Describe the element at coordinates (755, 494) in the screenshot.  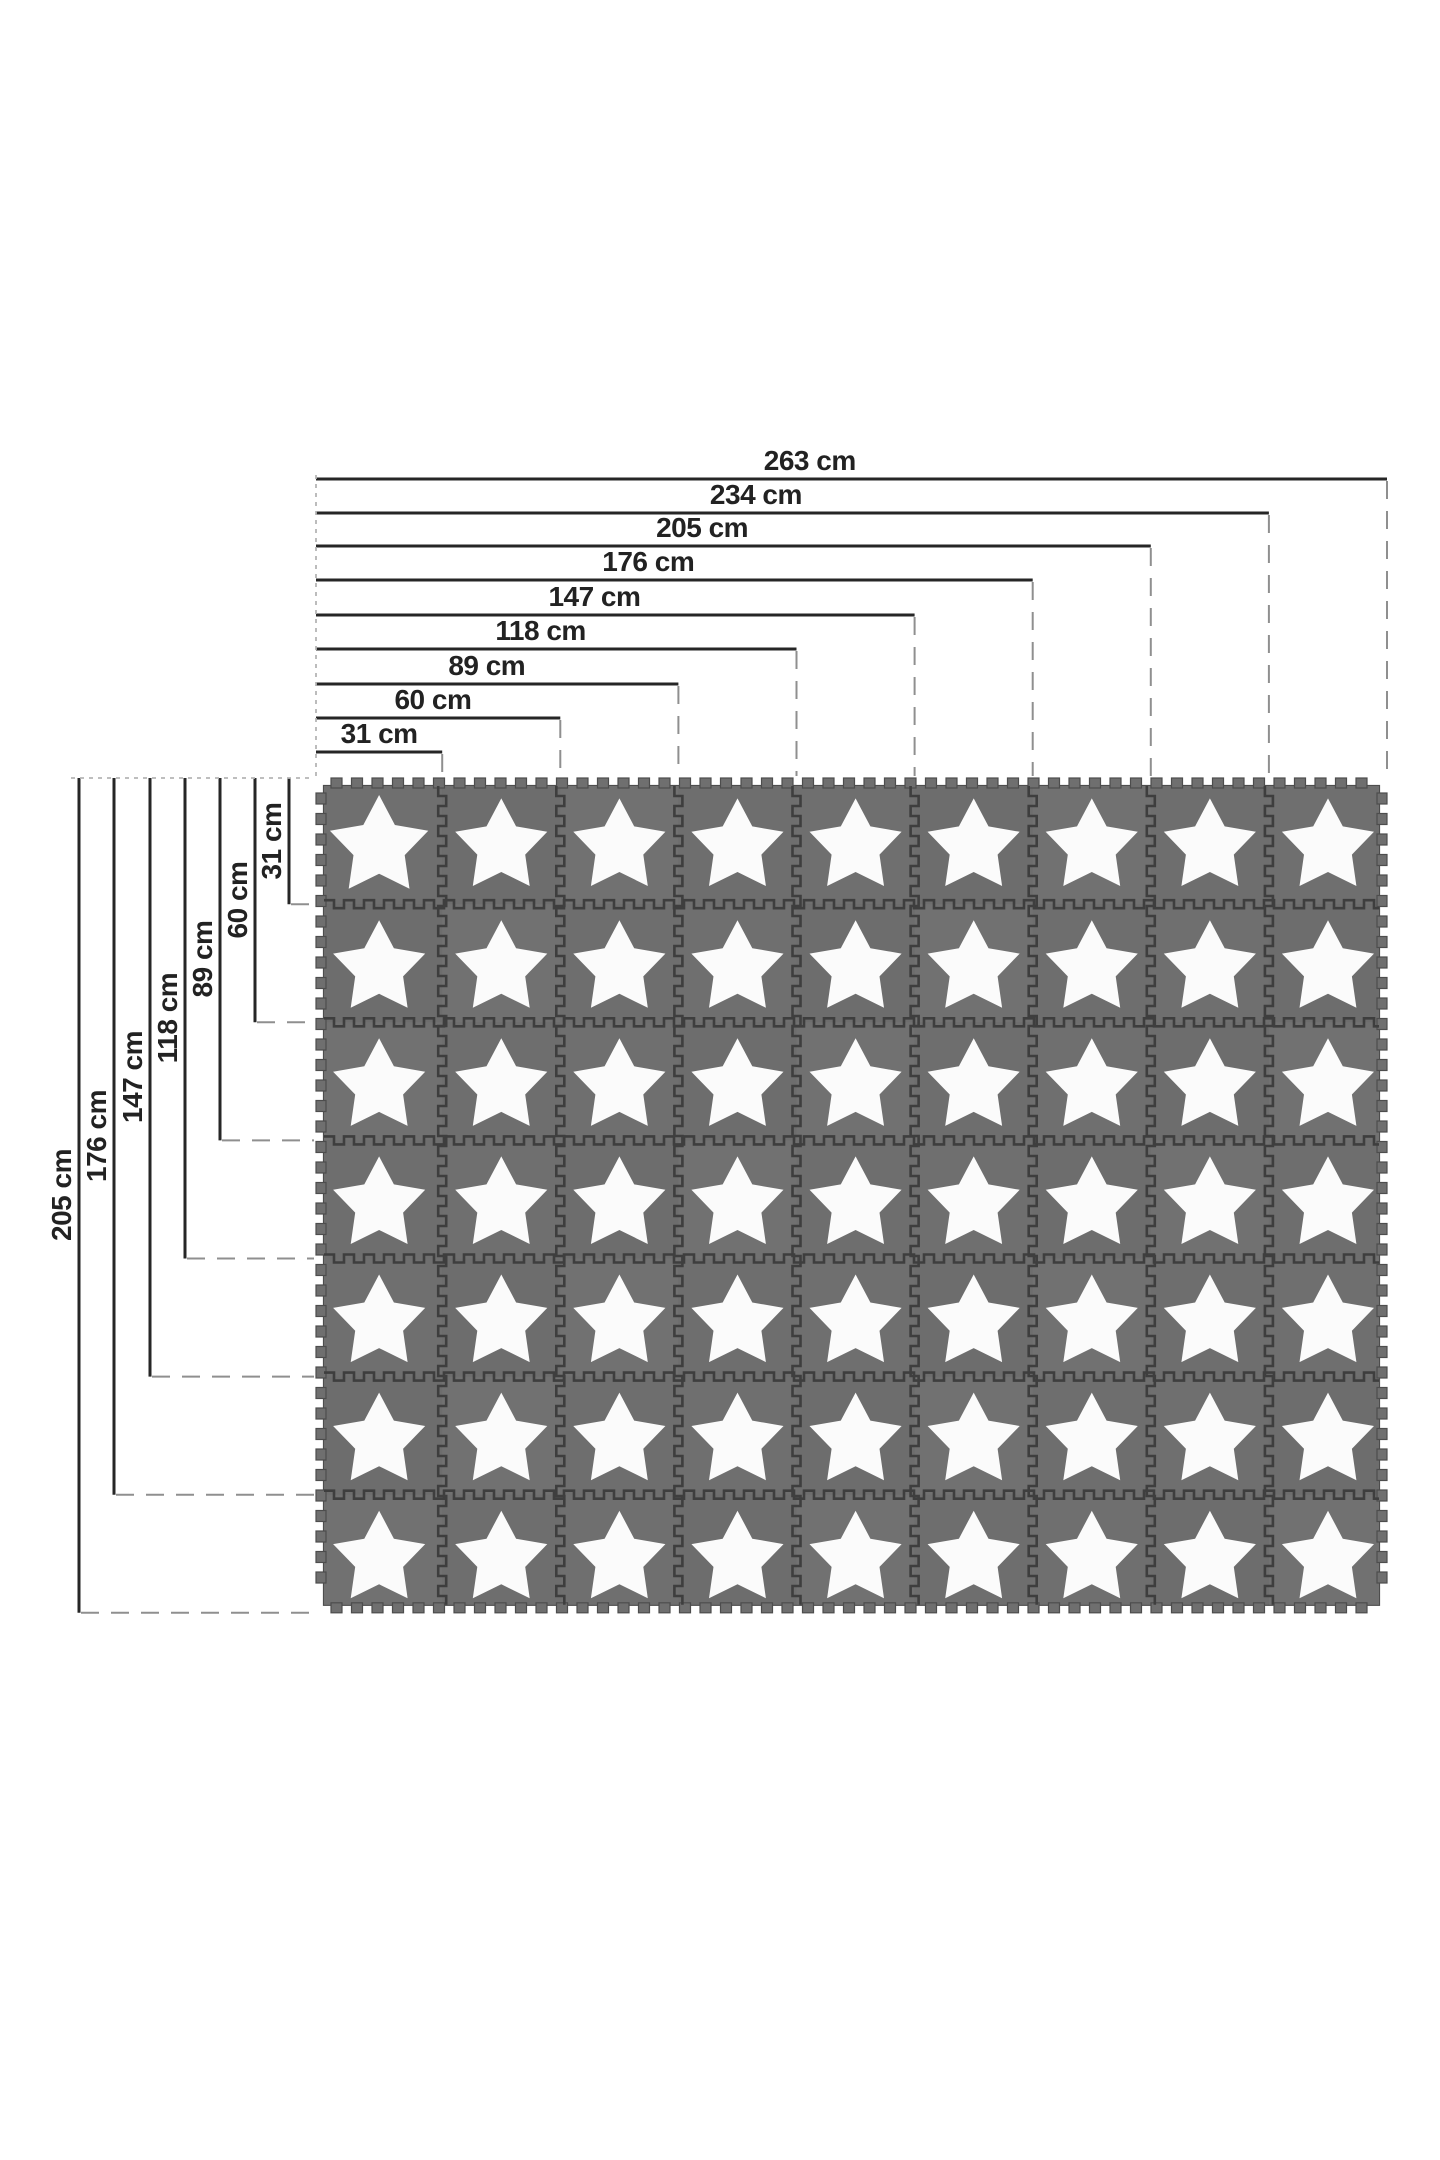
I see `width-dimension-label: 234 cm` at that location.